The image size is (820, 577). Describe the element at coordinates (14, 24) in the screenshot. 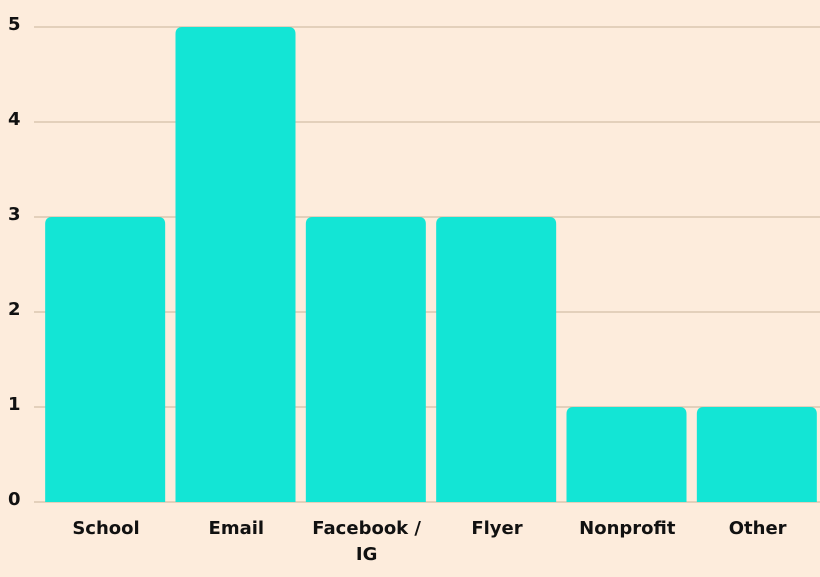

I see `y-tick-label: 5` at that location.